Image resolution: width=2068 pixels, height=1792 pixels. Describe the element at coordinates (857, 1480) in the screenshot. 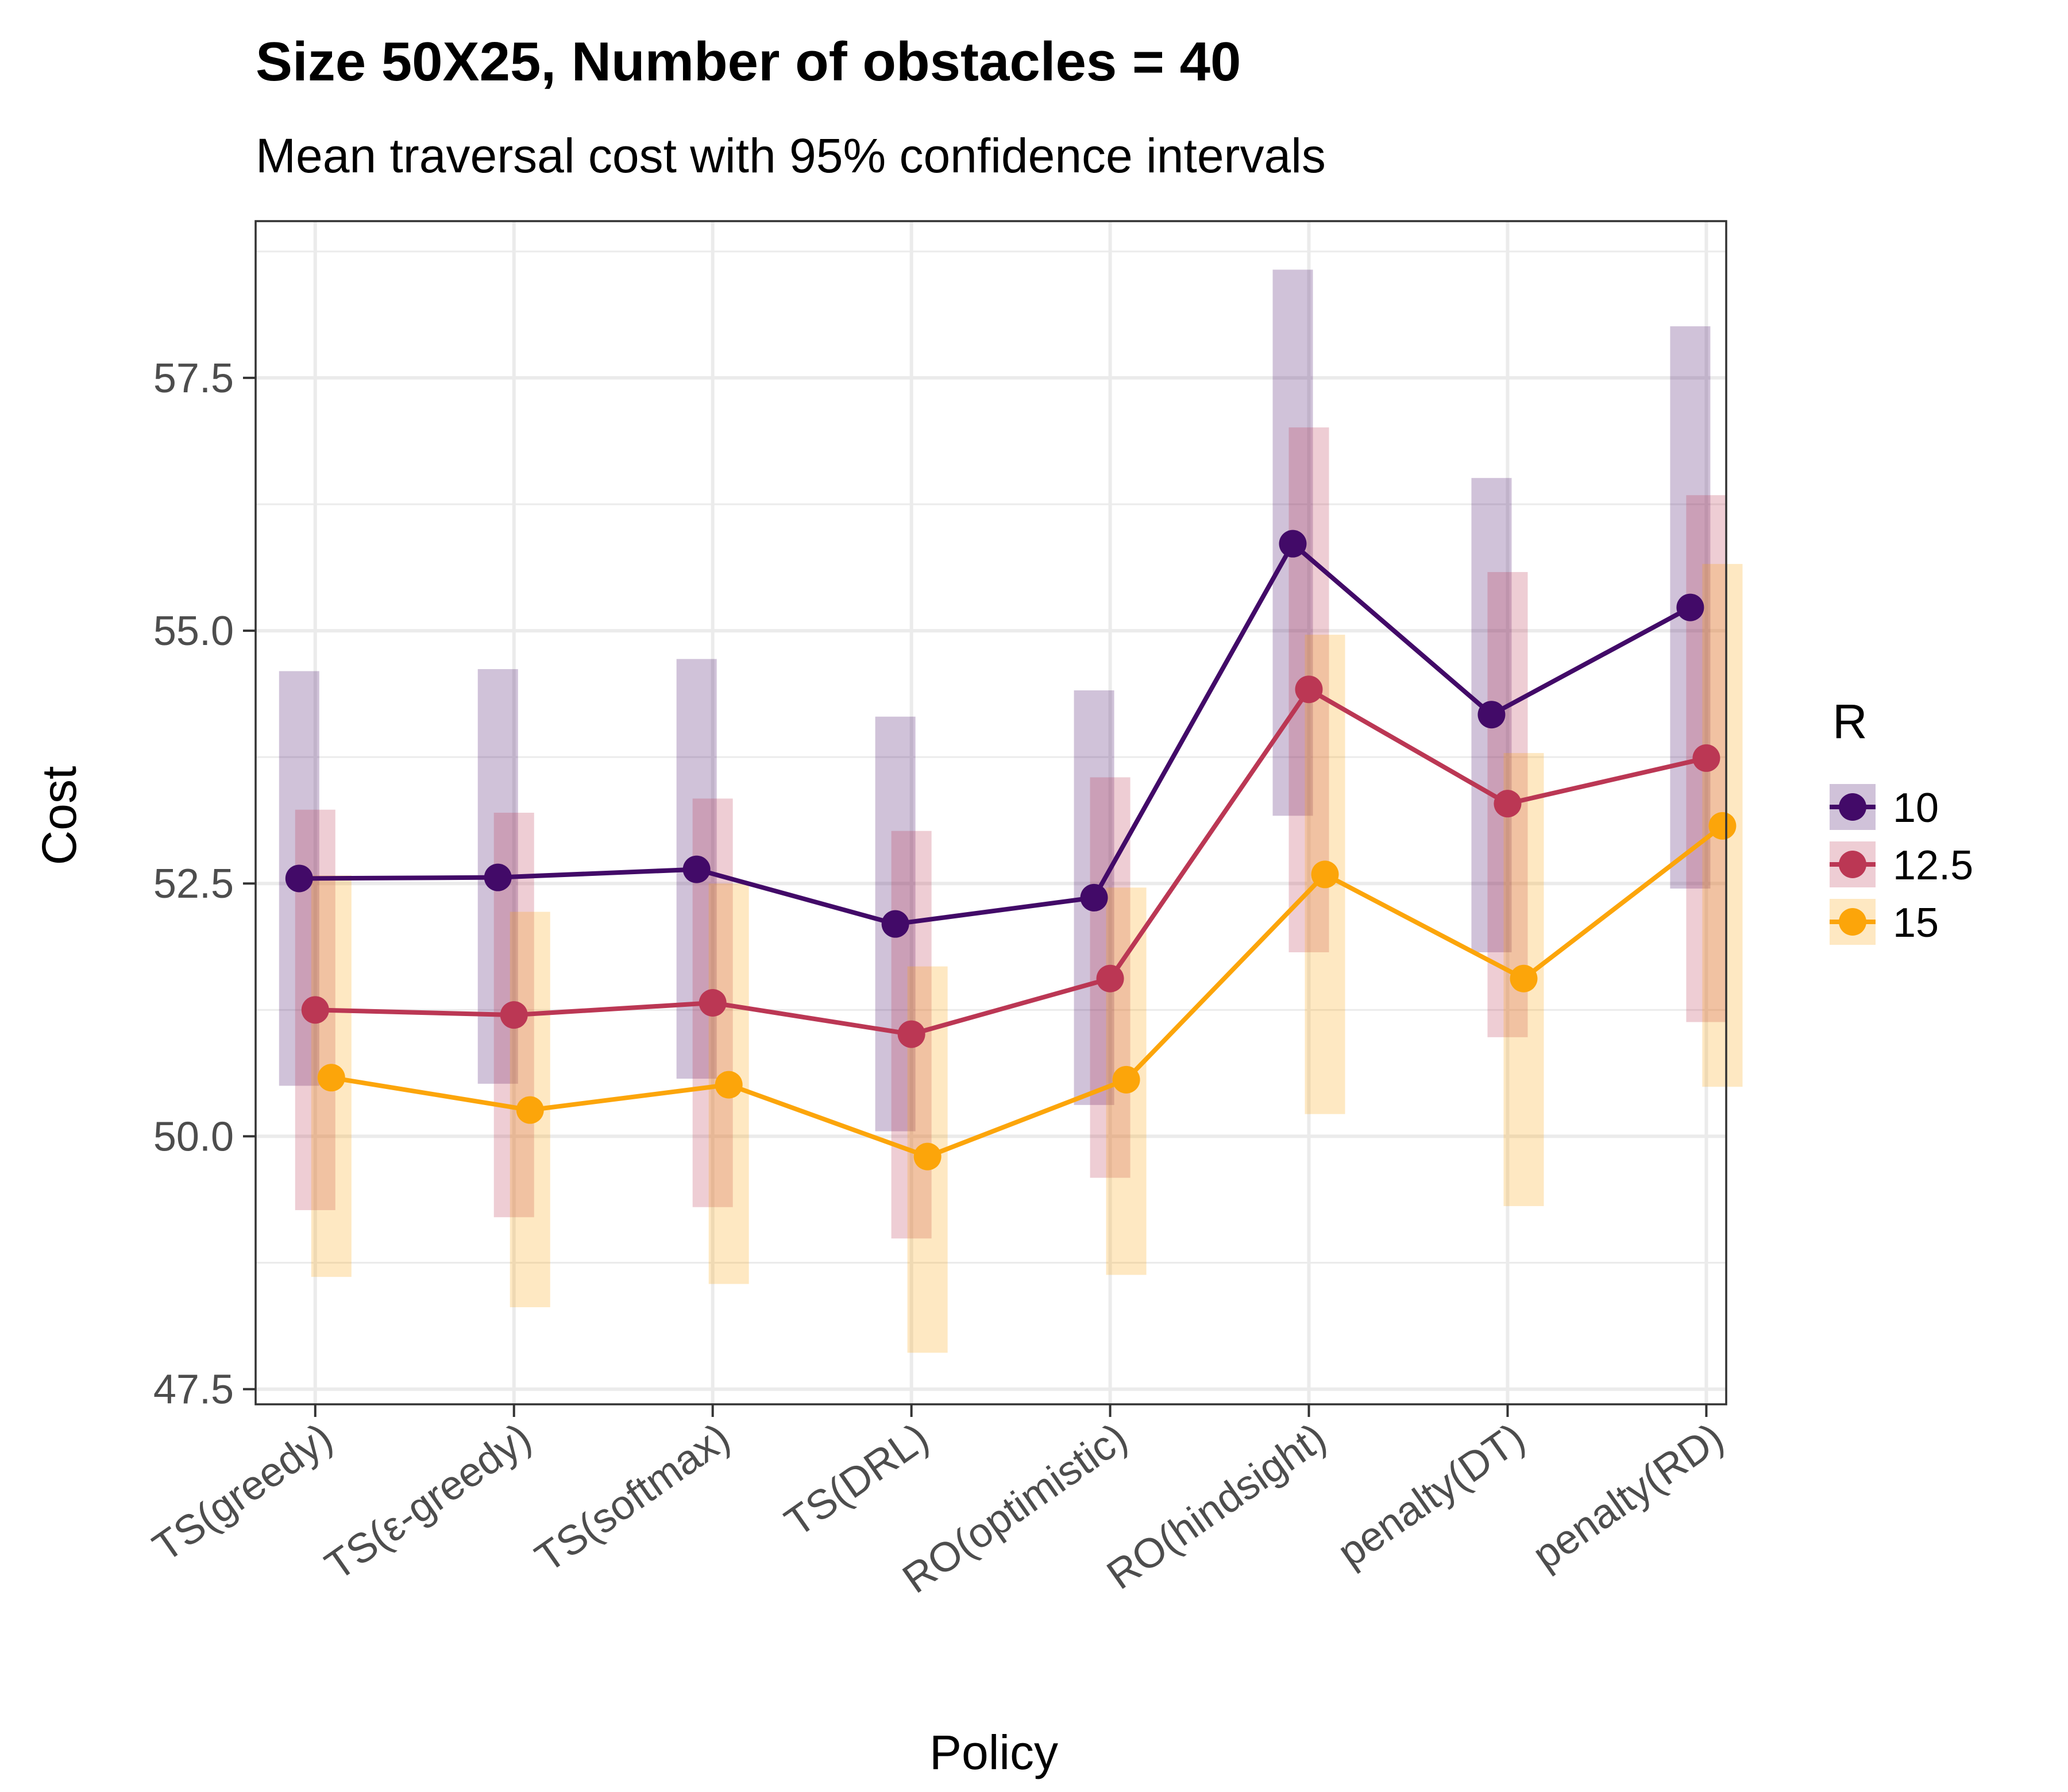

I see `x-tick-label: TS(DRL)` at that location.